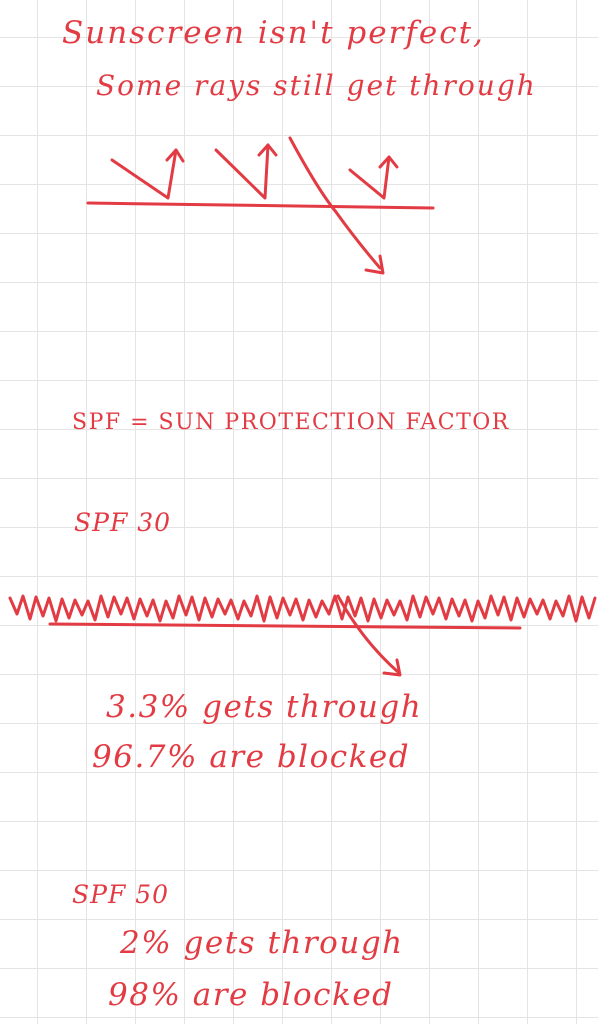 The height and width of the screenshot is (1024, 598). What do you see at coordinates (262, 943) in the screenshot?
I see `spf50-gets-through: 2% gets through` at bounding box center [262, 943].